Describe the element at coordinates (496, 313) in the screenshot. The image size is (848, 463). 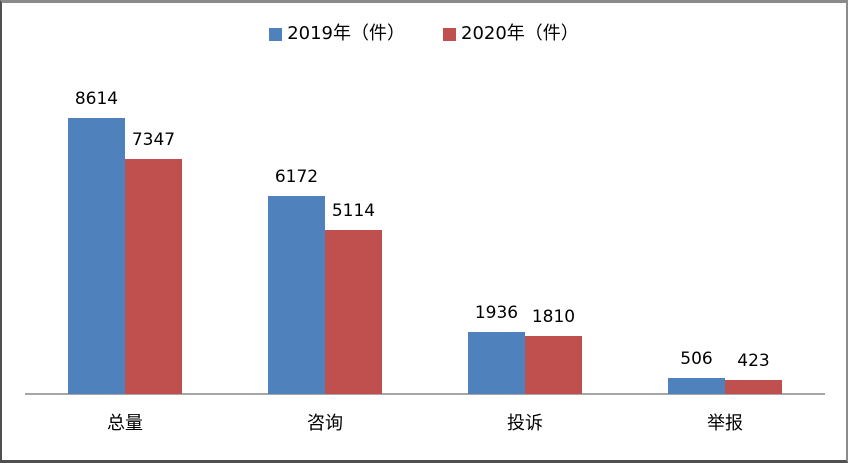
I see `bar-value-label-s0-投诉: 1936` at that location.